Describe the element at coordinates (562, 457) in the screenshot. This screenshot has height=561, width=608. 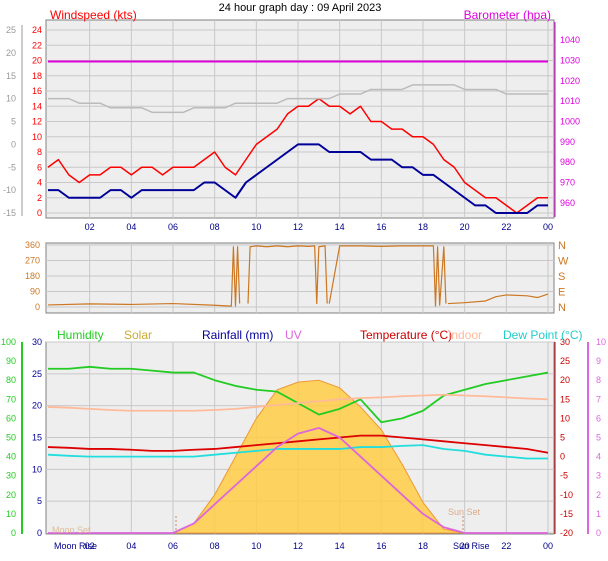
I see `temperature-tick-label: 0` at that location.